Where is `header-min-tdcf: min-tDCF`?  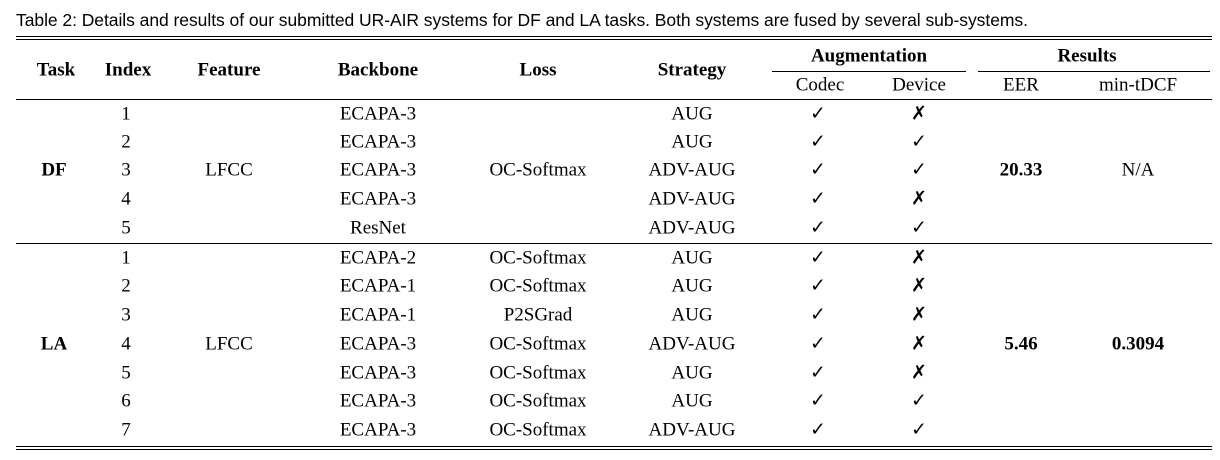 header-min-tdcf: min-tDCF is located at coordinates (1138, 85).